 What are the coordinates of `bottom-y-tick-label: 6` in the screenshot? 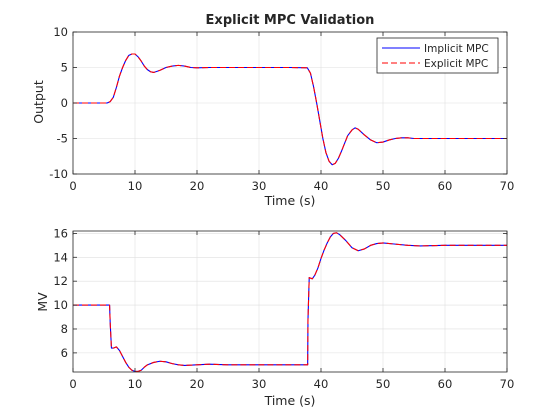 It's located at (64, 353).